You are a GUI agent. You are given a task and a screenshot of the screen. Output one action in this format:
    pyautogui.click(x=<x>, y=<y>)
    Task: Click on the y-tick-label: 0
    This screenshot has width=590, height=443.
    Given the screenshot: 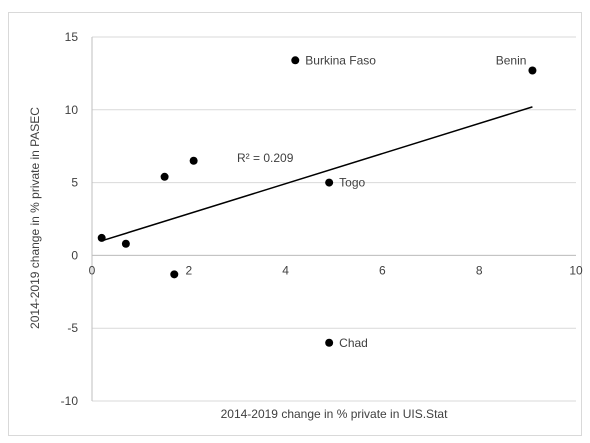 What is the action you would take?
    pyautogui.click(x=74, y=255)
    